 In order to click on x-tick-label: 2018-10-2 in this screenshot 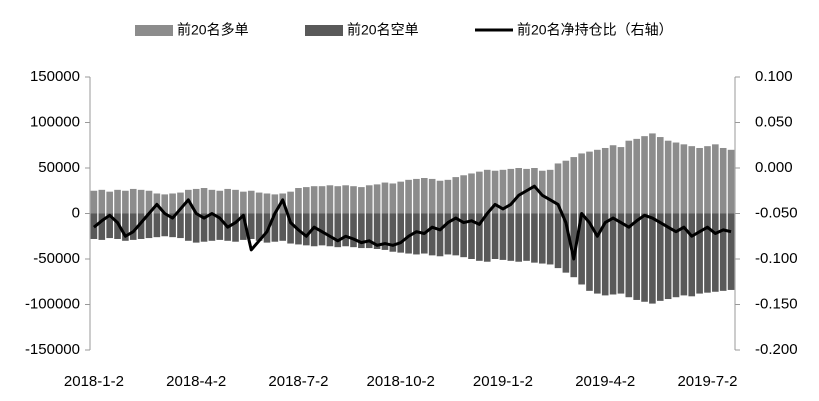, I will do `click(401, 381)`.